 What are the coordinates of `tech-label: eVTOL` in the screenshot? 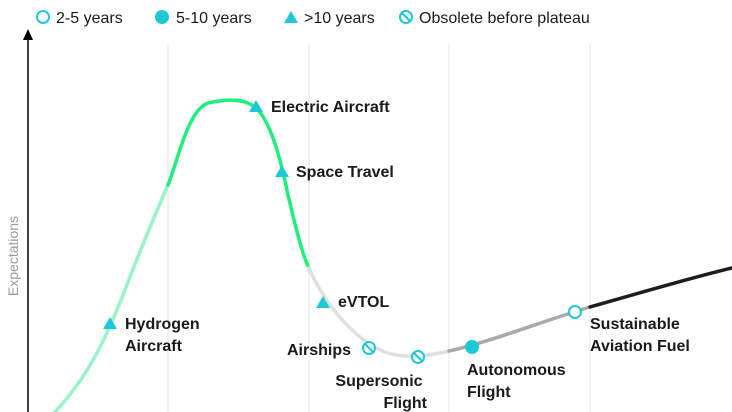 It's located at (364, 302).